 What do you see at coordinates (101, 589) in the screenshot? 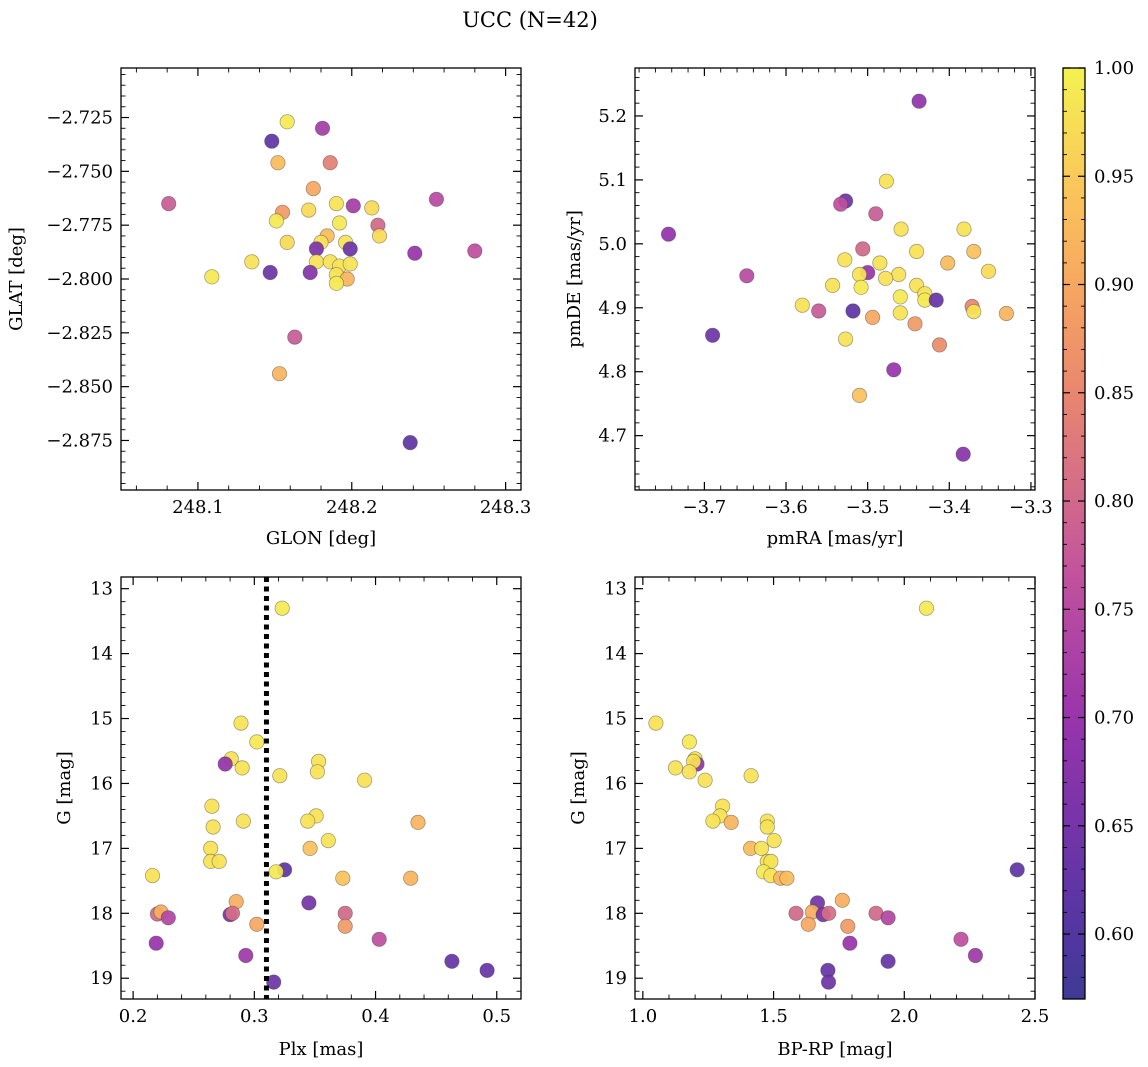
I see `y-tick-label: 13` at bounding box center [101, 589].